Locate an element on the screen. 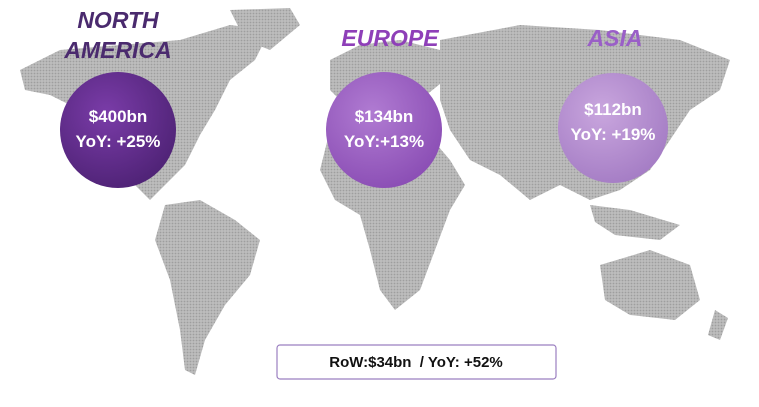 The width and height of the screenshot is (759, 407). region-name: AMERICA is located at coordinates (117, 50).